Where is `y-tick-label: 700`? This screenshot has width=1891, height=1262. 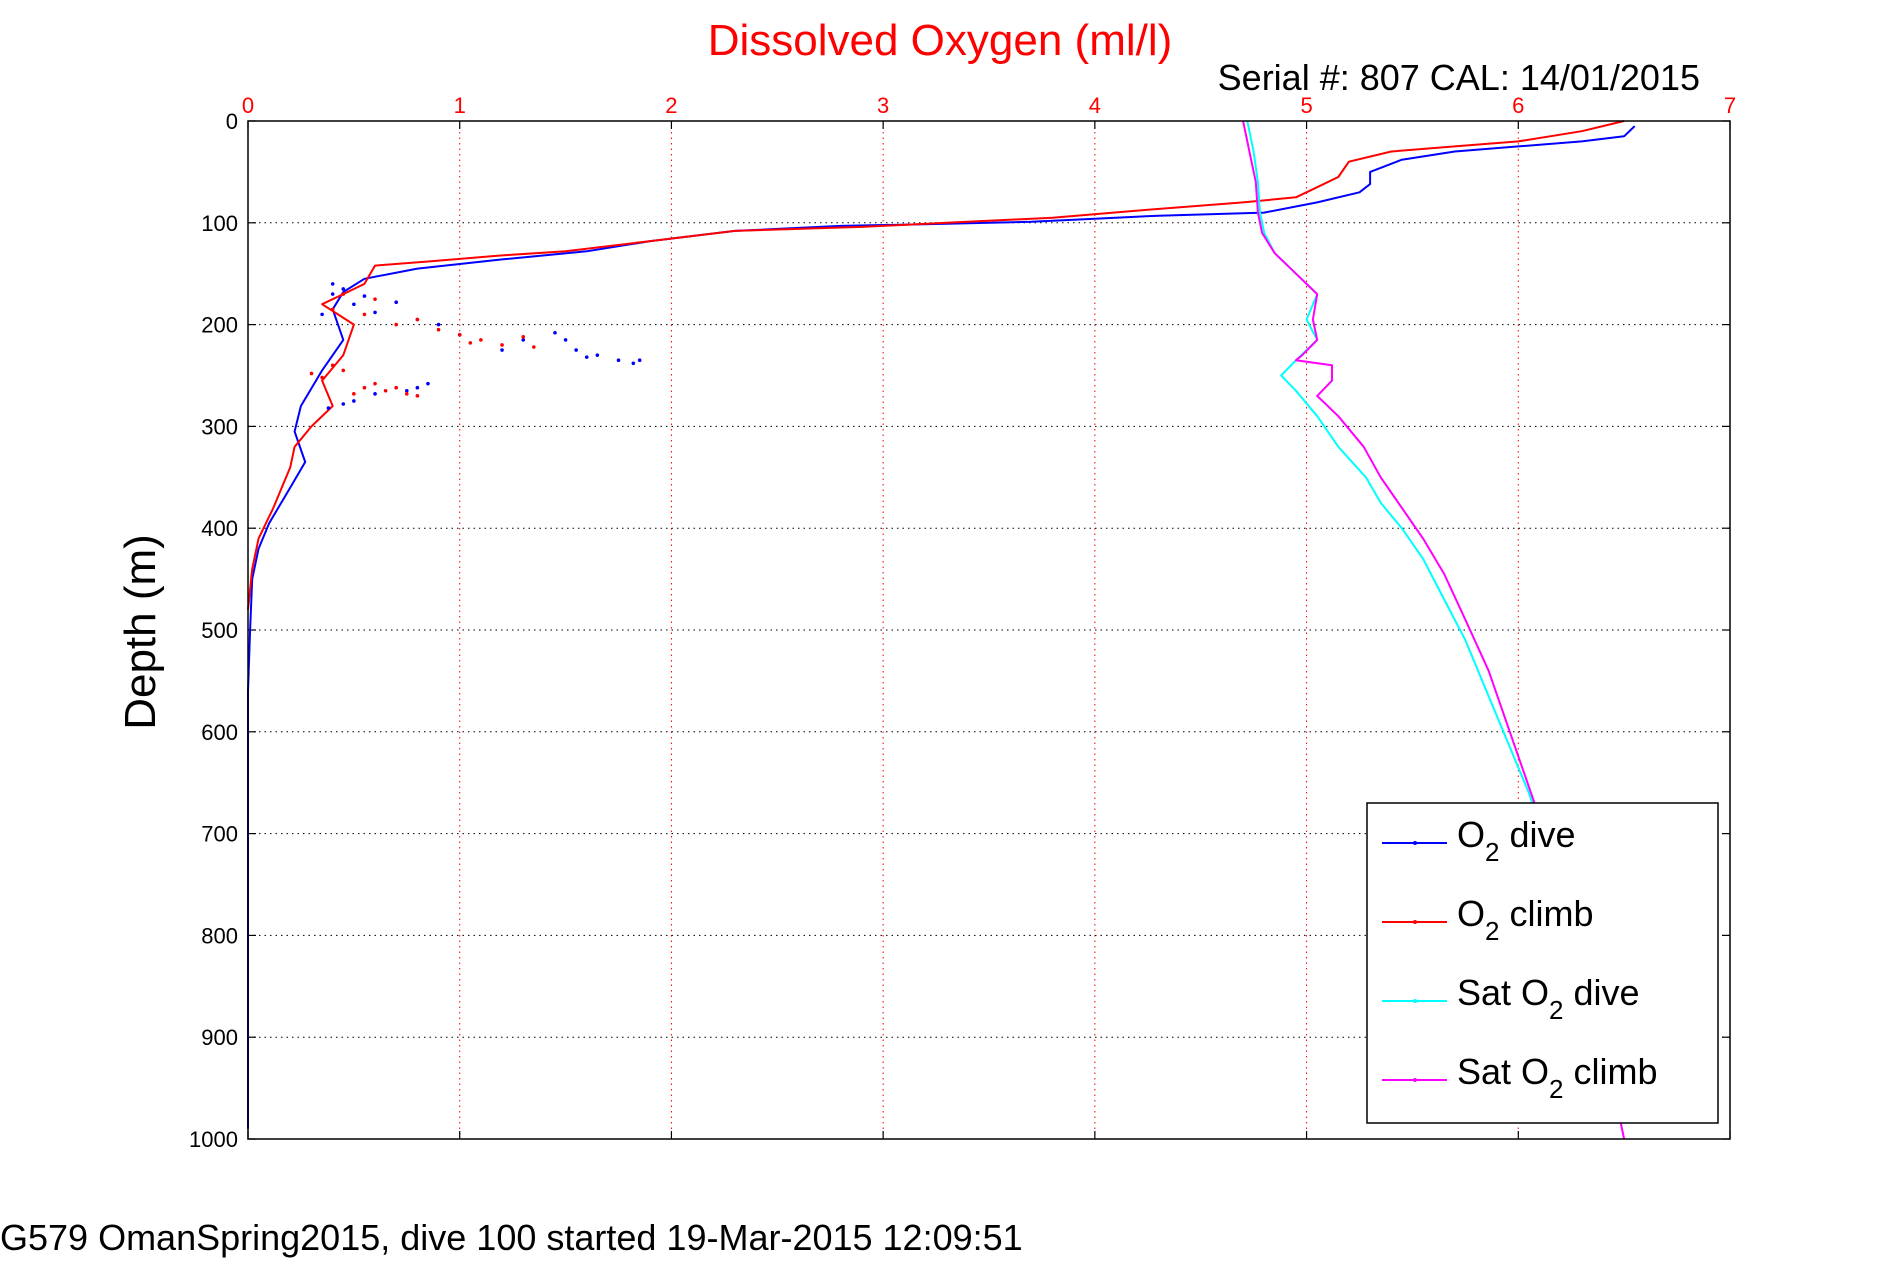 y-tick-label: 700 is located at coordinates (219, 834).